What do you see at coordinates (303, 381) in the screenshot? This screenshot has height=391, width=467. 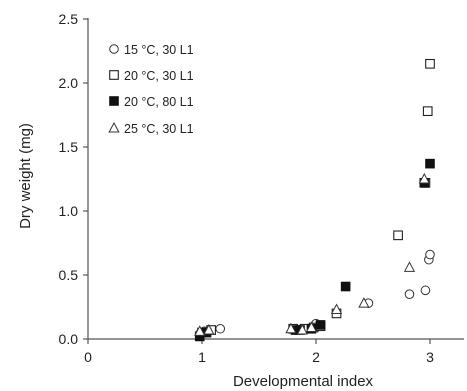 I see `x-axis-title: Developmental index` at bounding box center [303, 381].